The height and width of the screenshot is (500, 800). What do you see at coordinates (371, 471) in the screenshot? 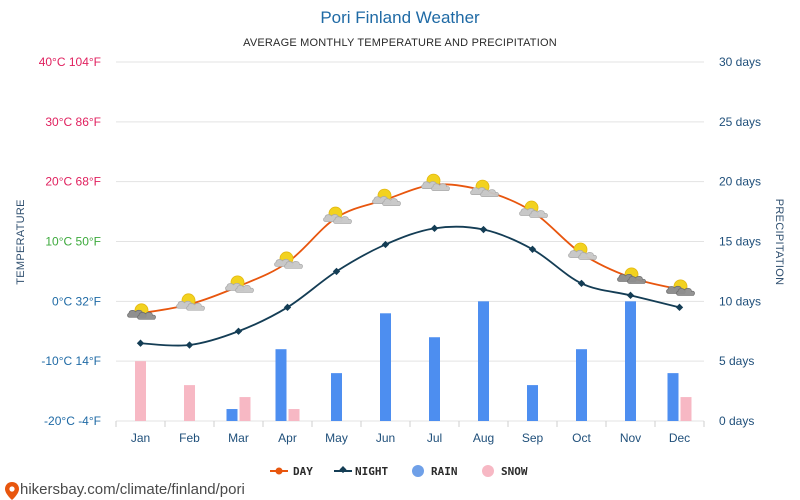
I see `legend-night-label: NIGHT` at bounding box center [371, 471].